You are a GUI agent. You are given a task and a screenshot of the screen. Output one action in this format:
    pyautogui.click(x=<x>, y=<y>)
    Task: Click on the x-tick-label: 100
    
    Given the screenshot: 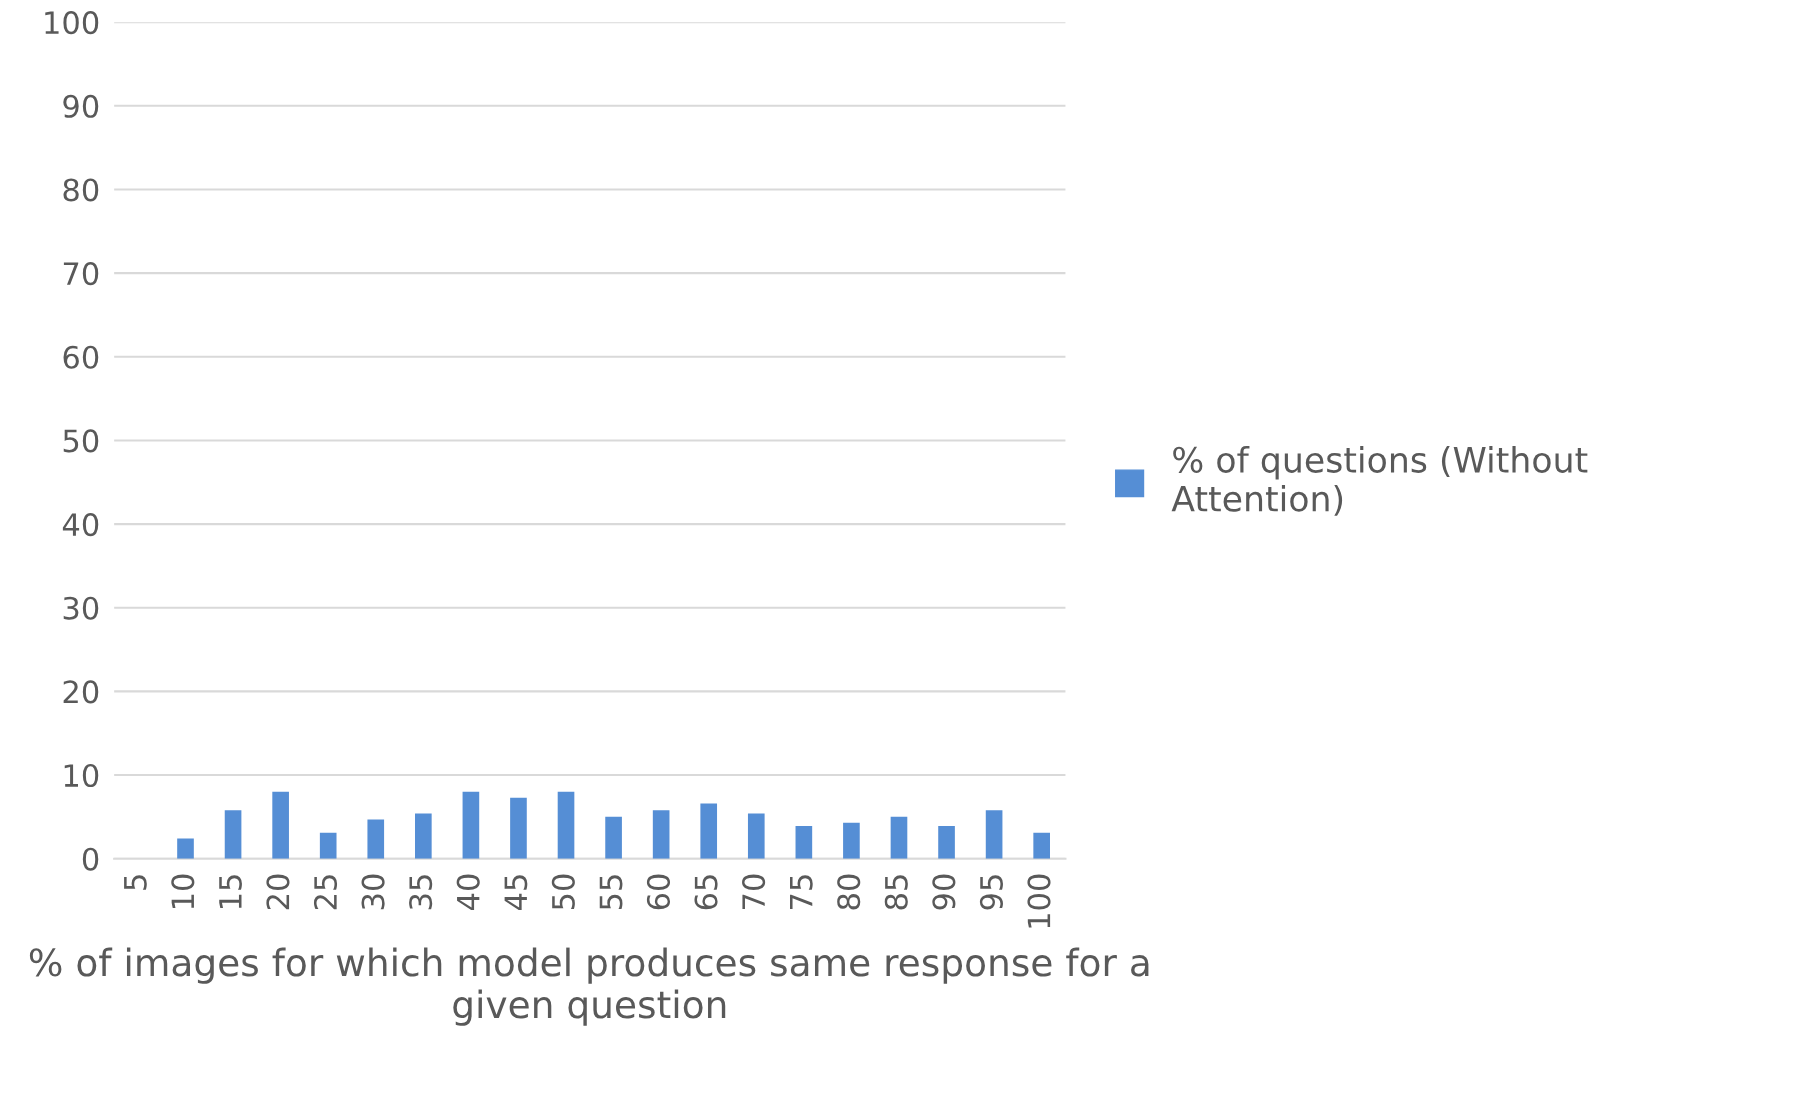 What is the action you would take?
    pyautogui.click(x=1039, y=901)
    